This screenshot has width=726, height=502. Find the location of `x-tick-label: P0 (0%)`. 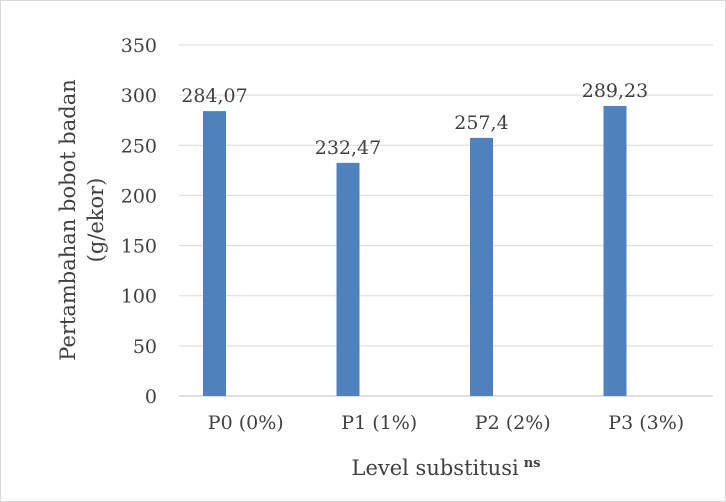

x-tick-label: P0 (0%) is located at coordinates (246, 423).